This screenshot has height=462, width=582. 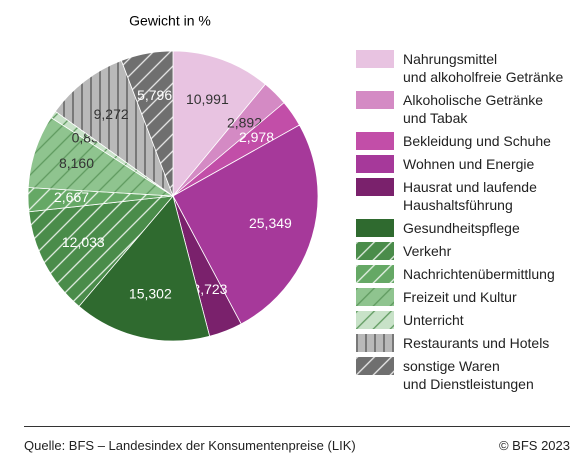 What do you see at coordinates (270, 223) in the screenshot?
I see `data-label: 25,349` at bounding box center [270, 223].